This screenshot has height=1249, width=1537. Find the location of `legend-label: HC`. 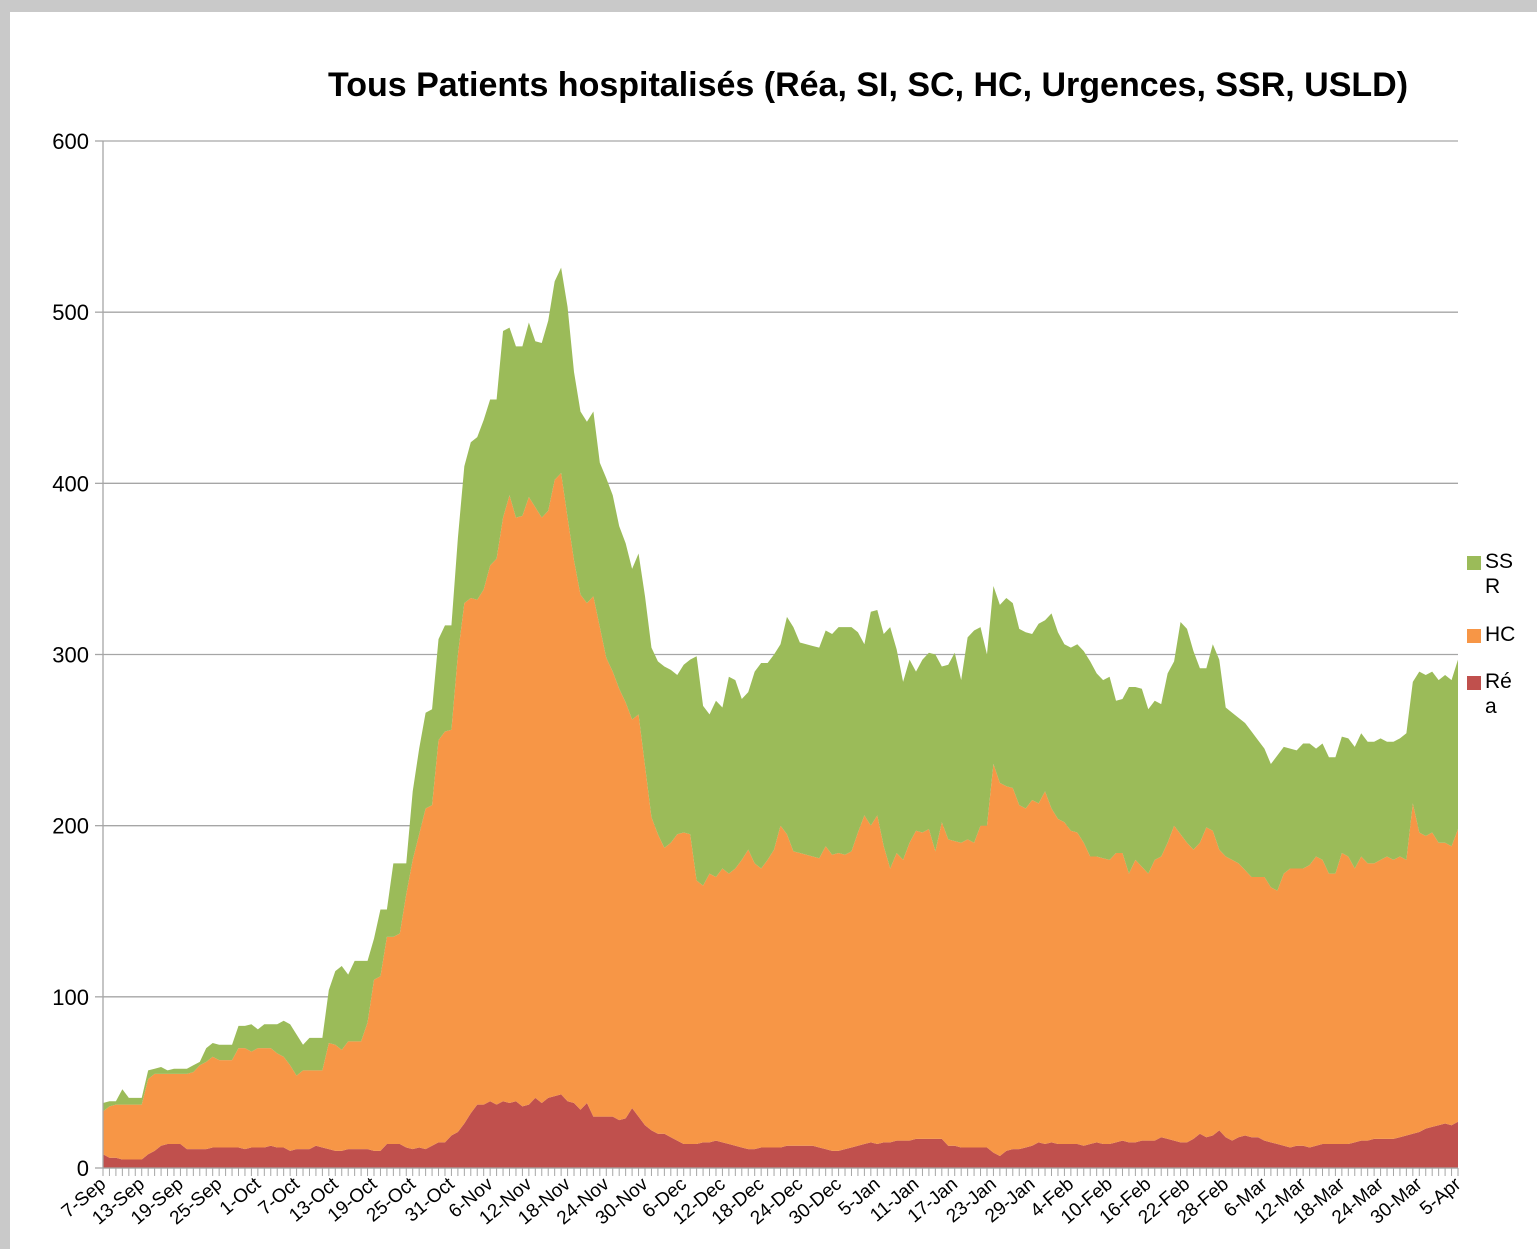

legend-label: HC is located at coordinates (1500, 634).